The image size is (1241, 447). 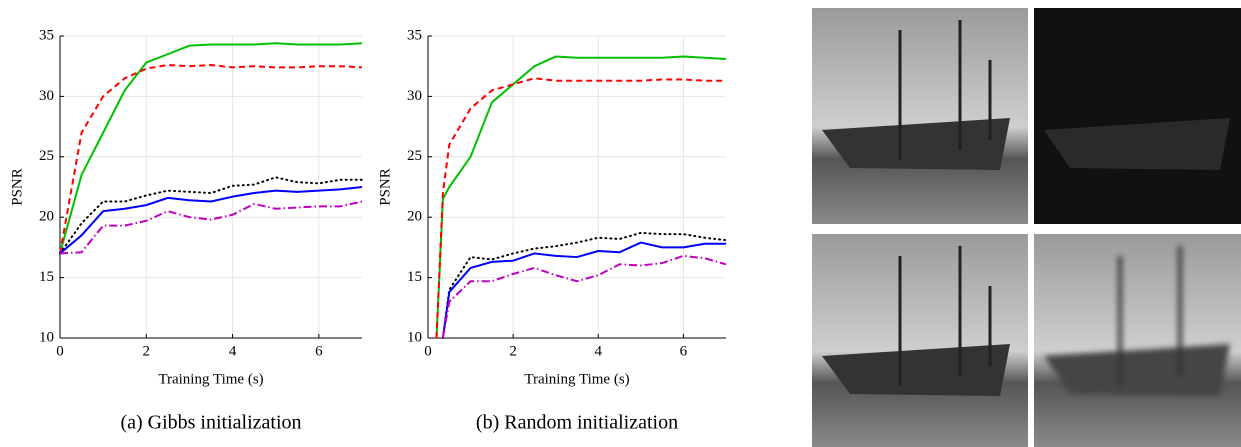 What do you see at coordinates (920, 340) in the screenshot?
I see `image-restored` at bounding box center [920, 340].